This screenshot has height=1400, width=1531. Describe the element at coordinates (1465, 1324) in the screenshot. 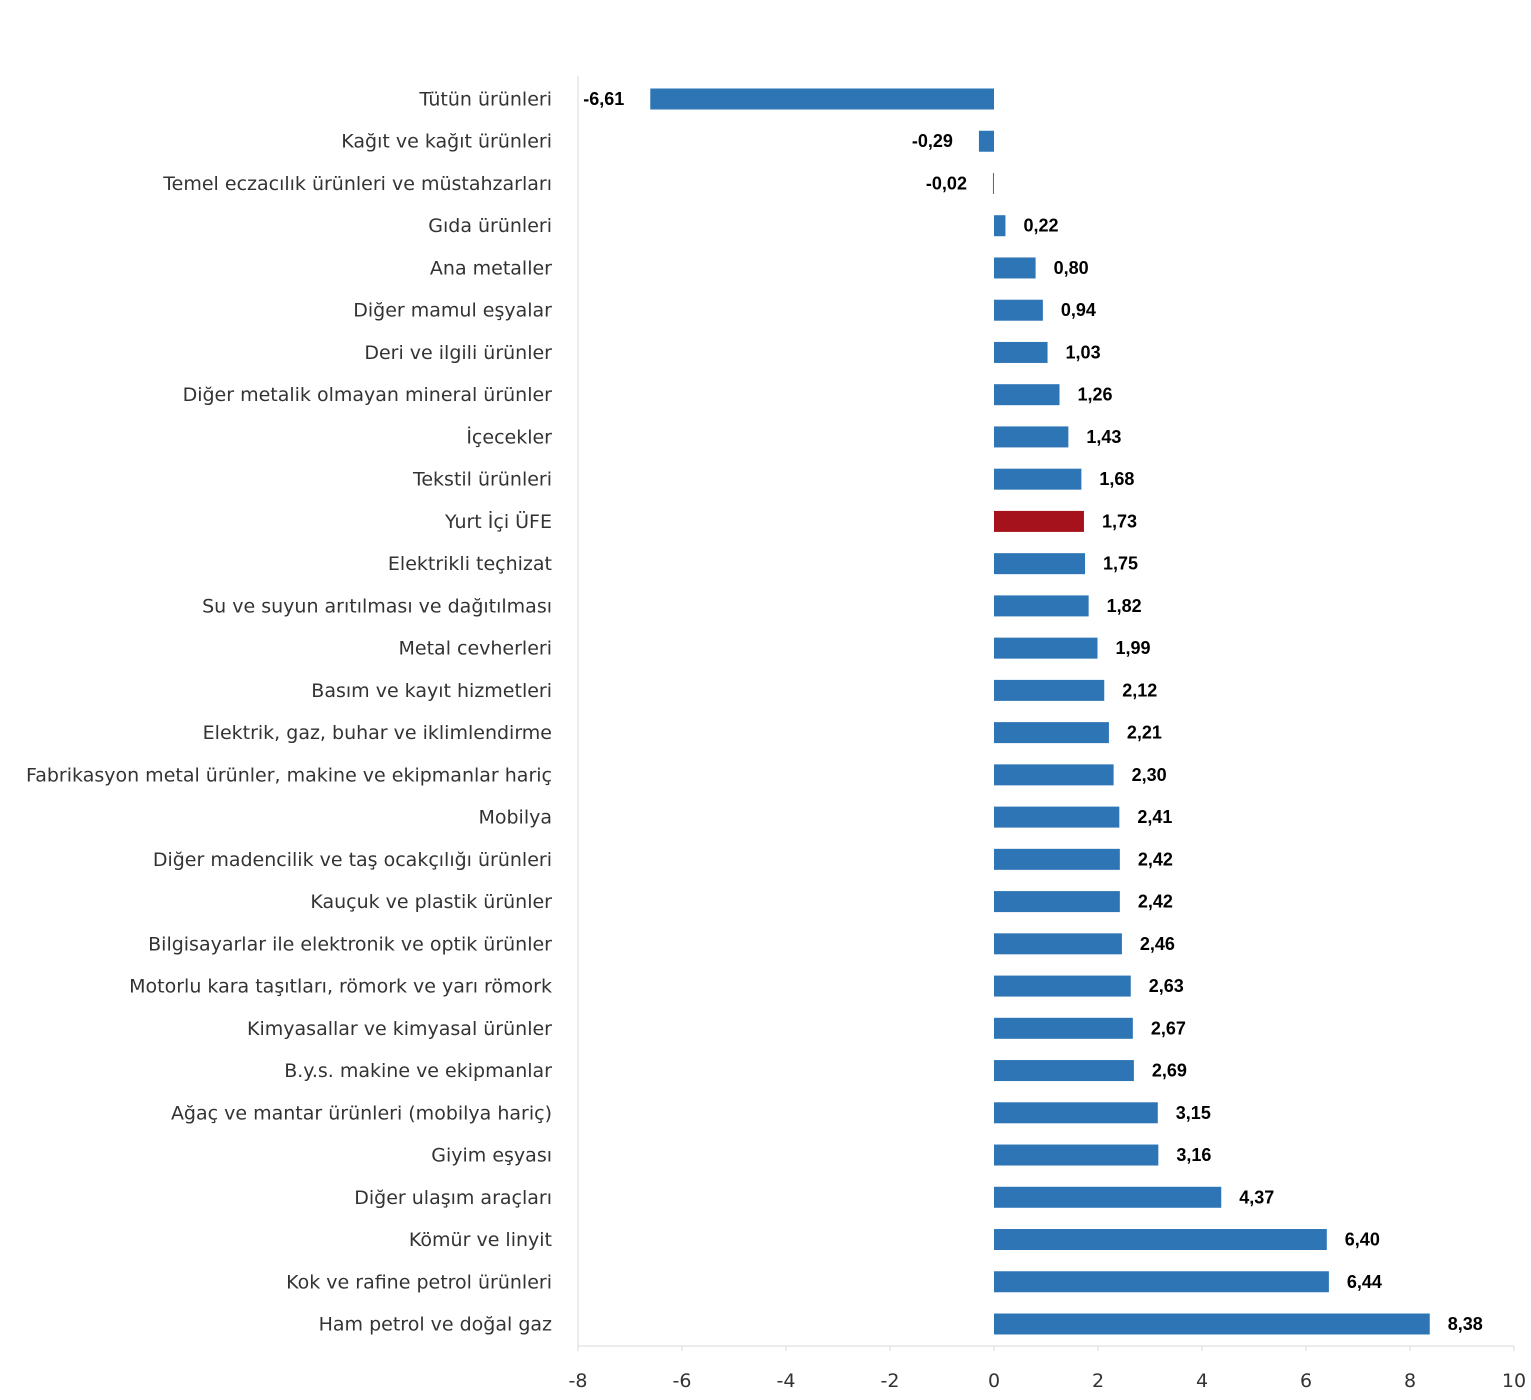

I see `data-label: 8,38` at that location.